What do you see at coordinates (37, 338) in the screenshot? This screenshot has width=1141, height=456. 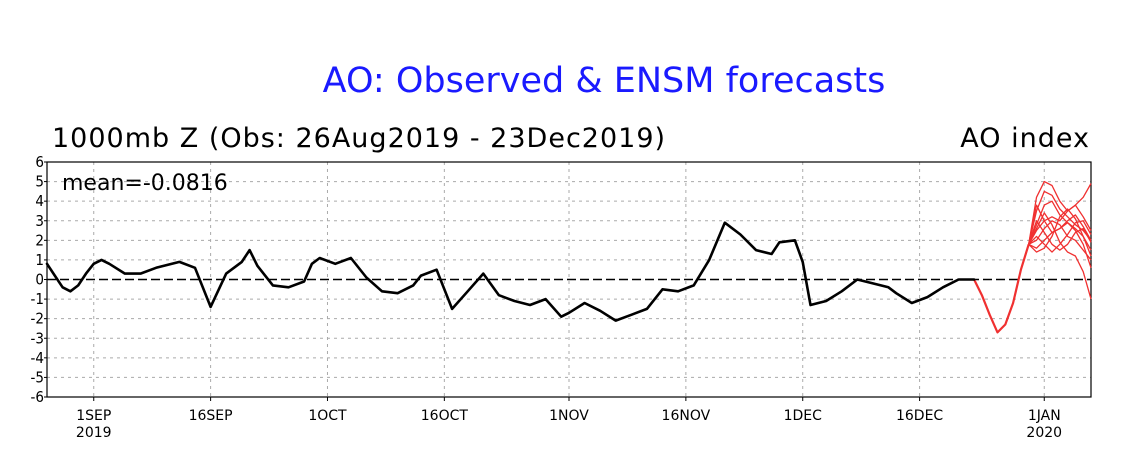 I see `y-tick-label: -3` at bounding box center [37, 338].